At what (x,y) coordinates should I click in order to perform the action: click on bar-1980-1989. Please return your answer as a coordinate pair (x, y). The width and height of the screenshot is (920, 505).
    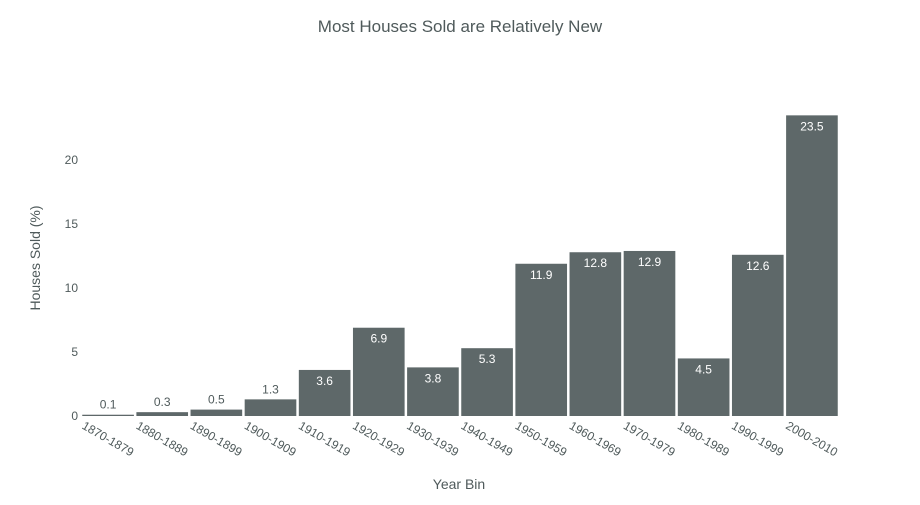
    Looking at the image, I should click on (703, 387).